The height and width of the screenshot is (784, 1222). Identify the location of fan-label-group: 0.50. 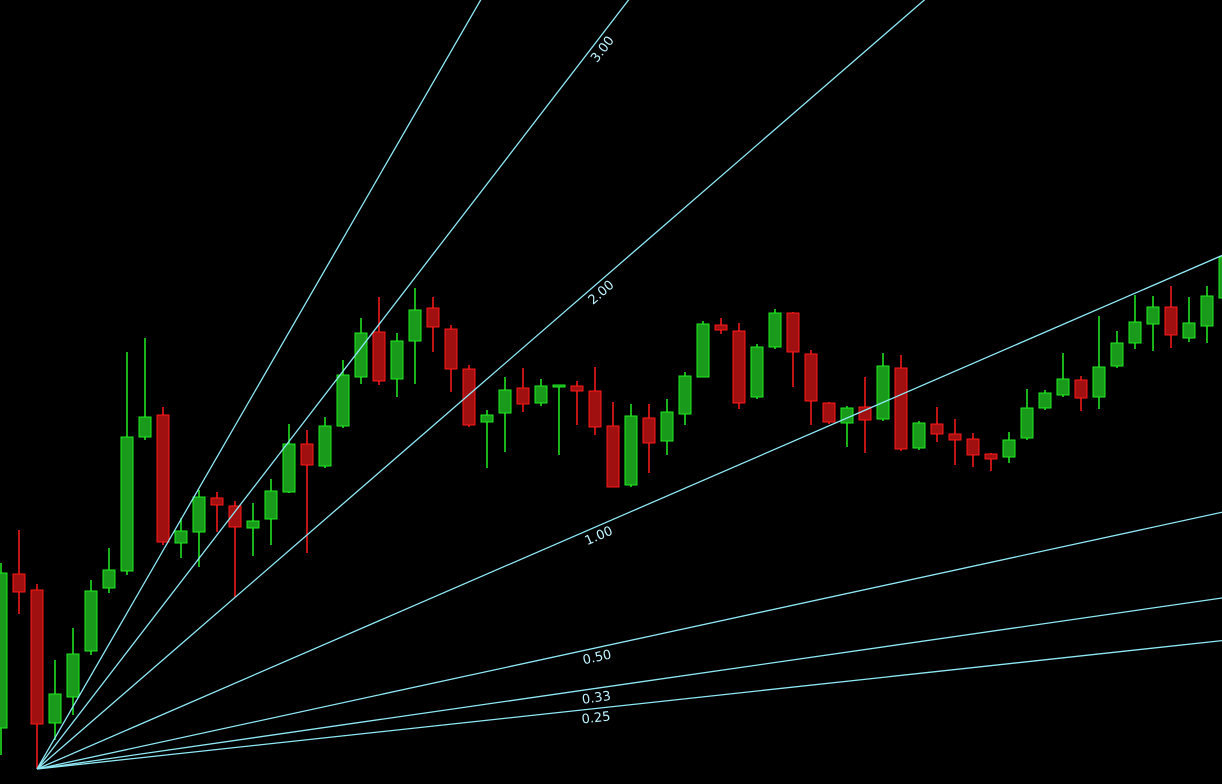
(596, 657).